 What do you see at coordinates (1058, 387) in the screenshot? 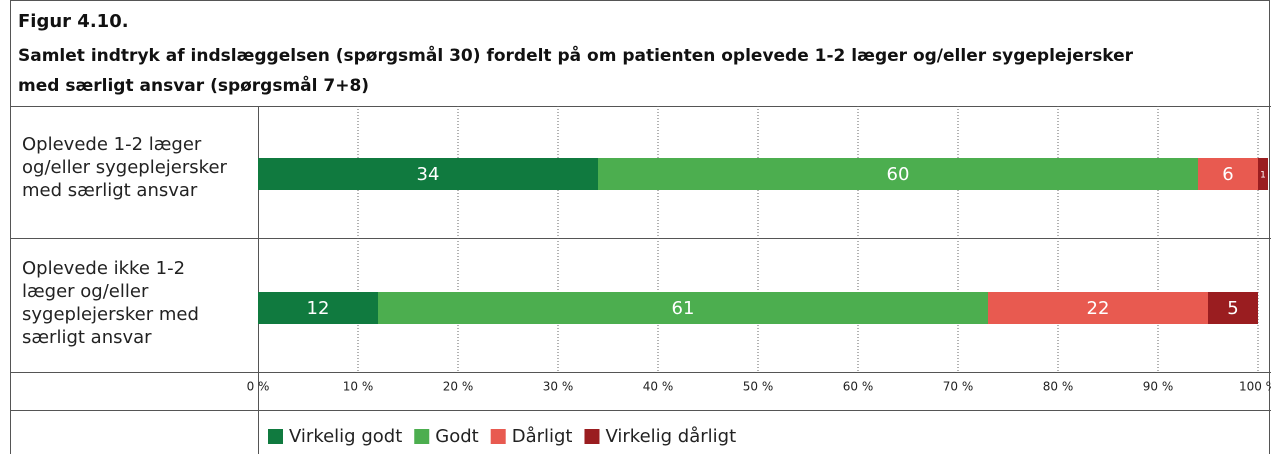
I see `x-tick-label: 80 %` at bounding box center [1058, 387].